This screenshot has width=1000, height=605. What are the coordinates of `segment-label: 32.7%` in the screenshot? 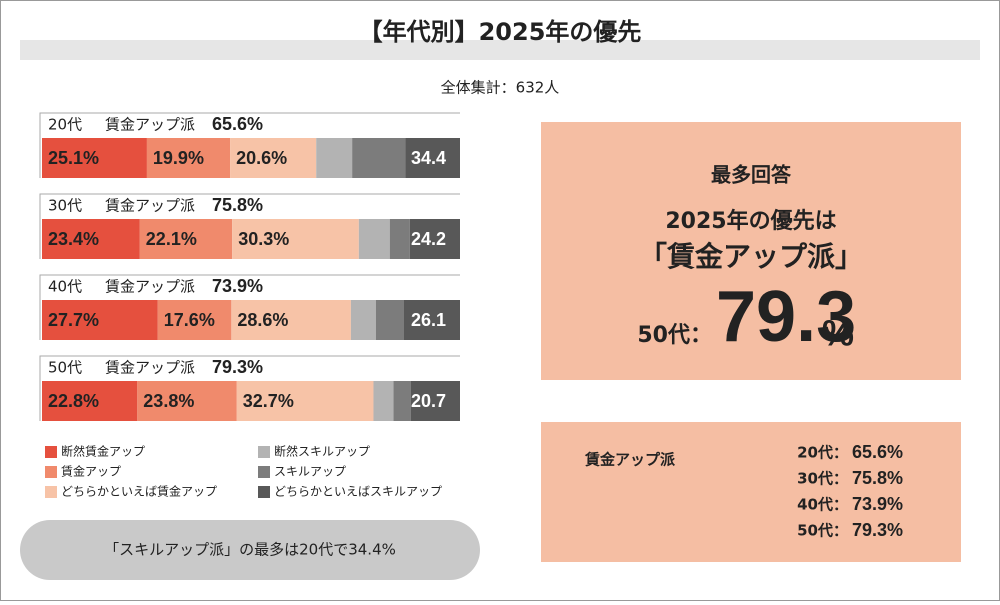 It's located at (268, 401).